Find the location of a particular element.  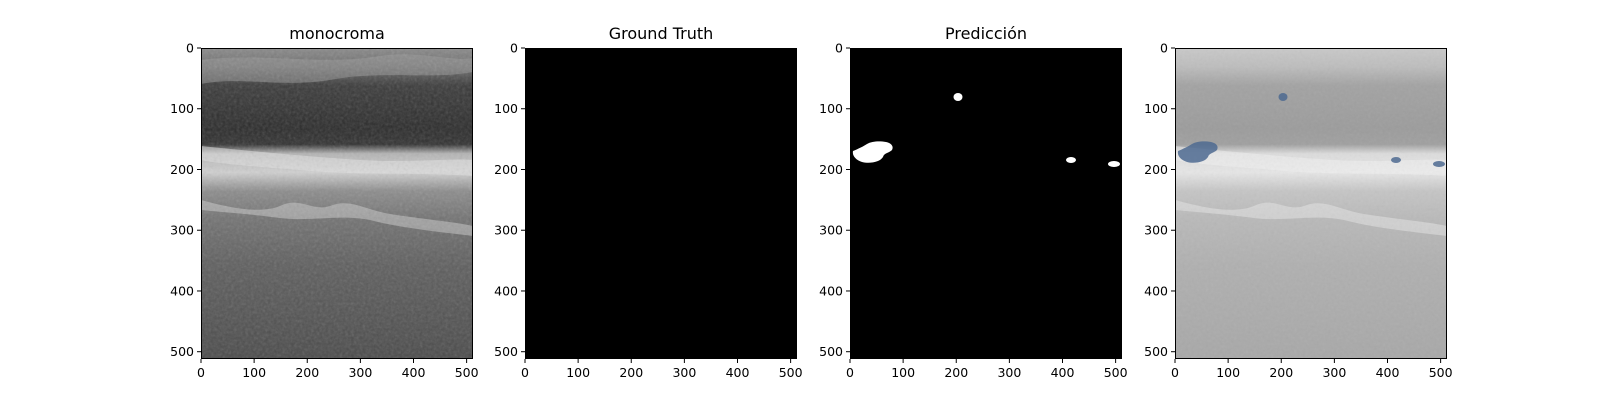

mask-image is located at coordinates (661, 203).